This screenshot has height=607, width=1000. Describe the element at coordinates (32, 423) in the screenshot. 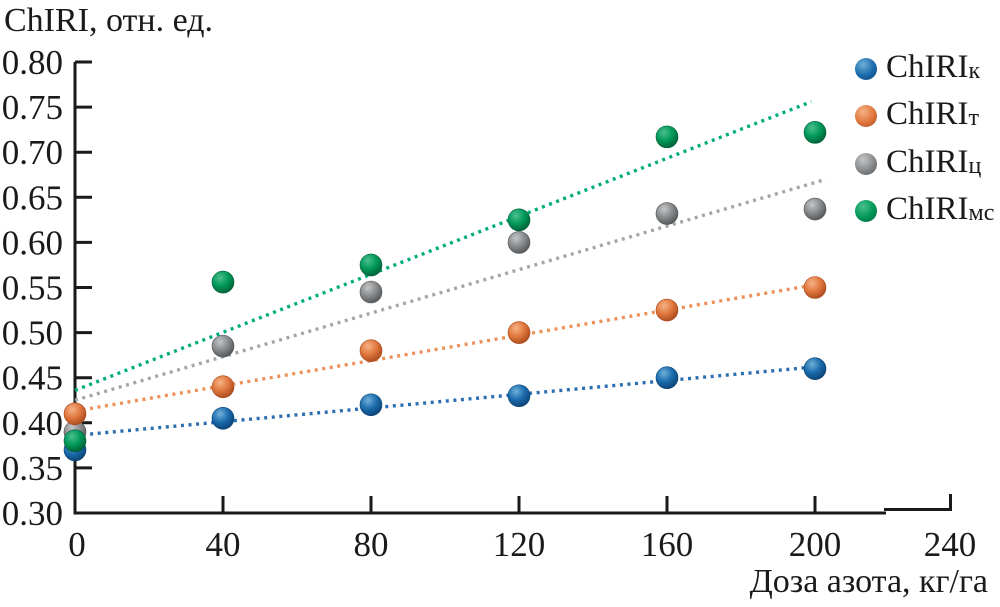

I see `y-tick-label: 0.40` at that location.